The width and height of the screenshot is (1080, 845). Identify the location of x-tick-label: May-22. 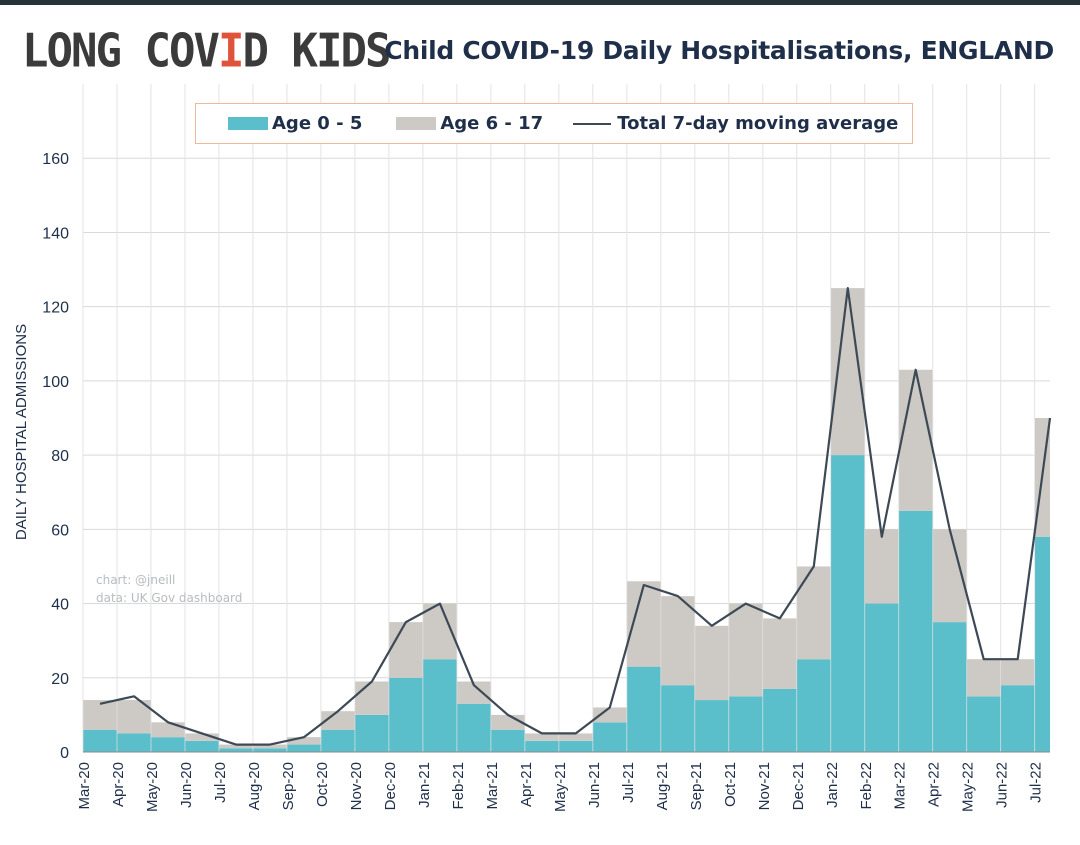
(968, 787).